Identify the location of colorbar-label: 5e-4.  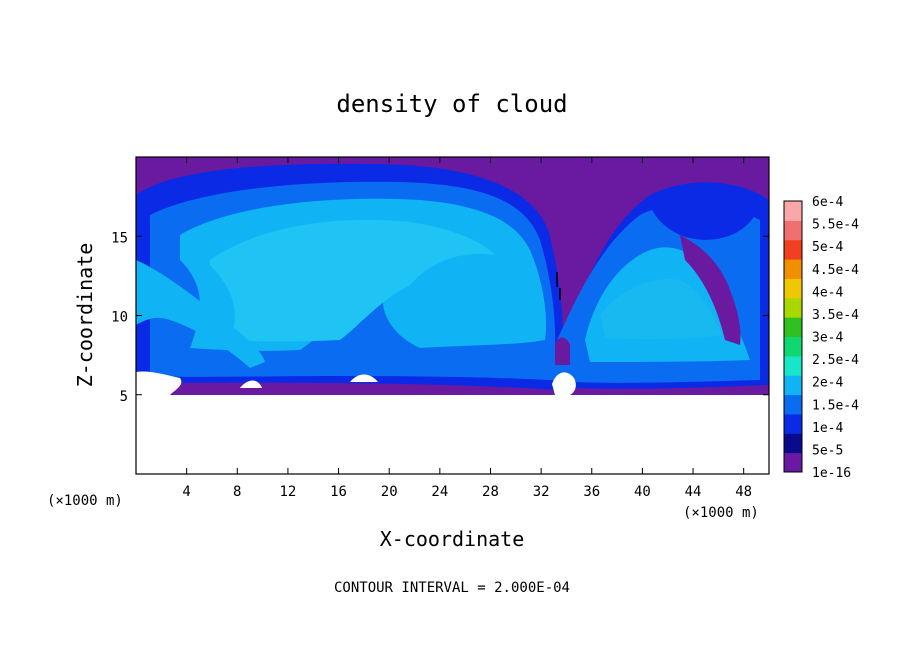
(827, 247).